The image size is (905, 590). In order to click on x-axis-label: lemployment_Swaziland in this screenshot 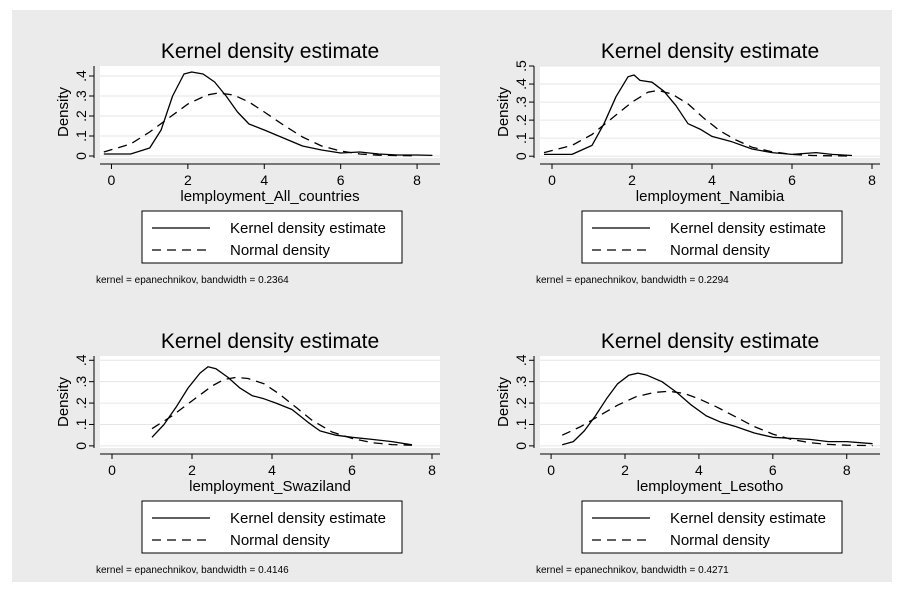, I will do `click(270, 486)`.